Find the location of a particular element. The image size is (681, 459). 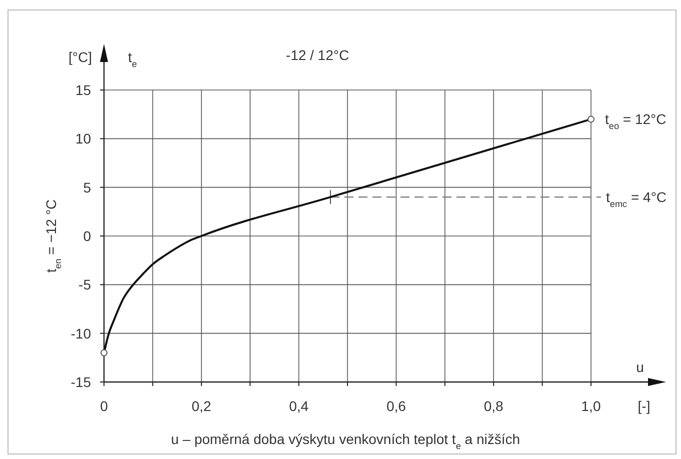

x-tick-label: 0 is located at coordinates (104, 406).